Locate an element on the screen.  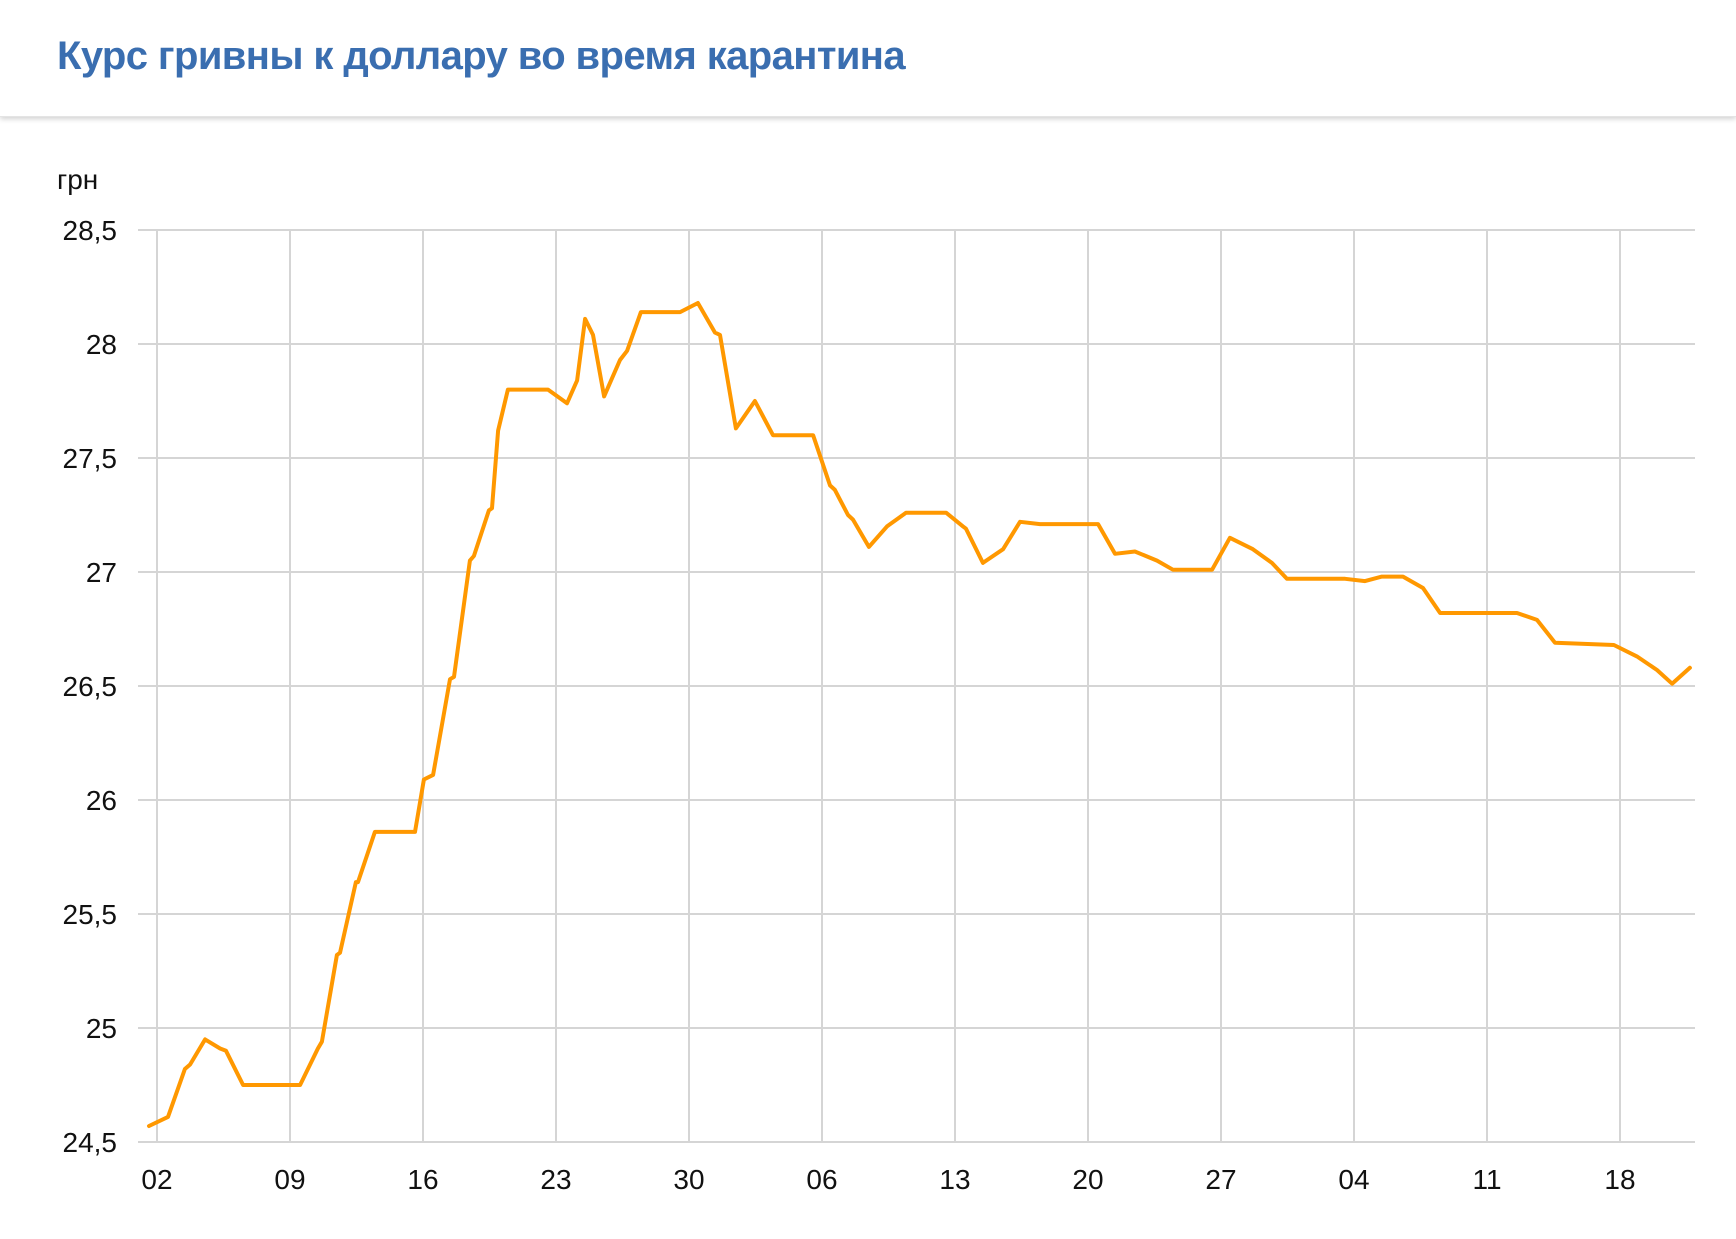
x-tick-label: 27 is located at coordinates (1220, 1179).